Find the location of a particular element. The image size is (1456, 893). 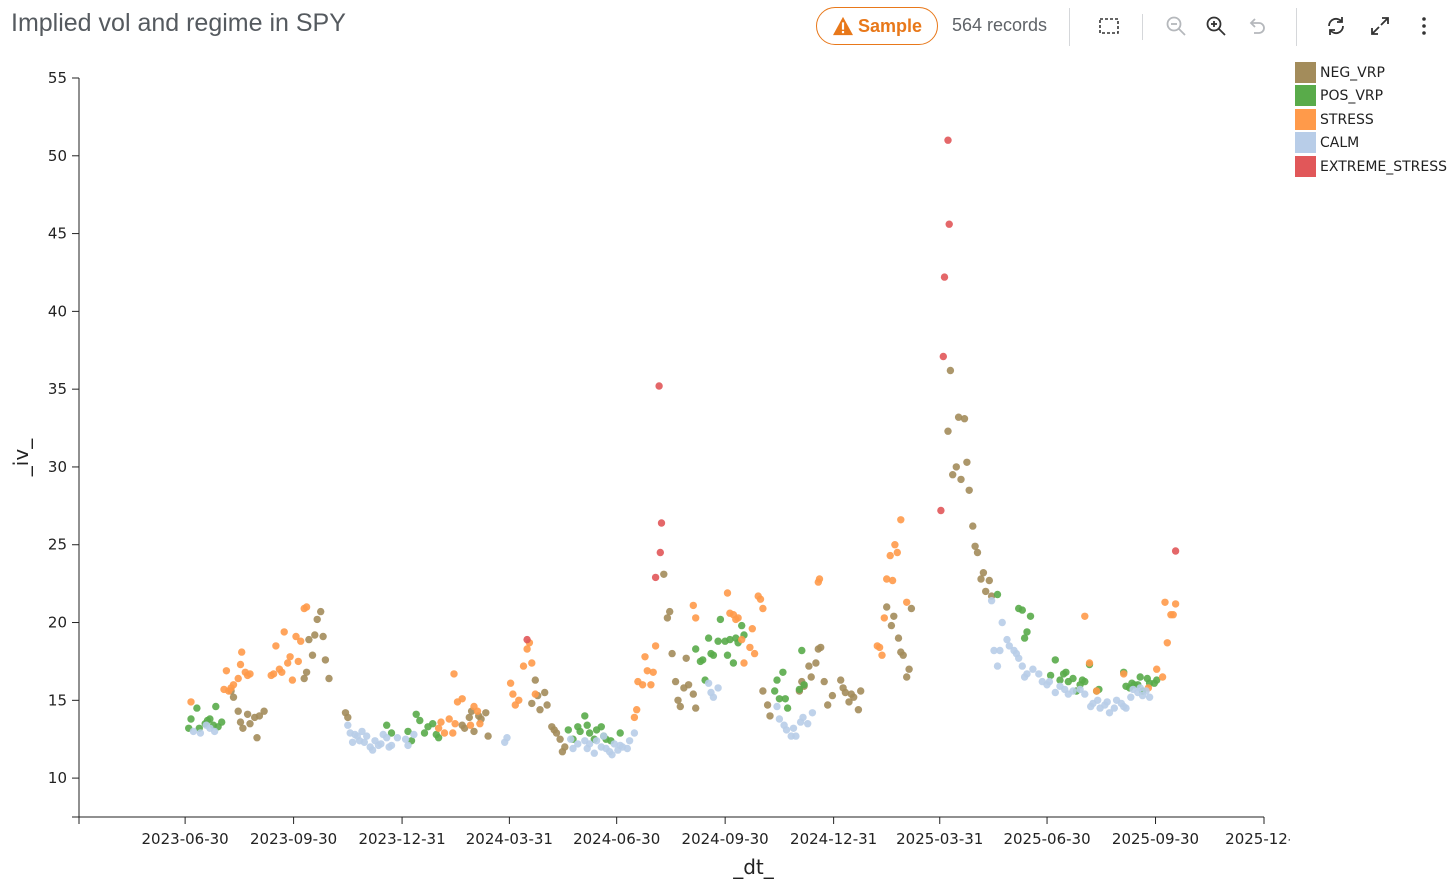

refresh-icon is located at coordinates (1336, 26).